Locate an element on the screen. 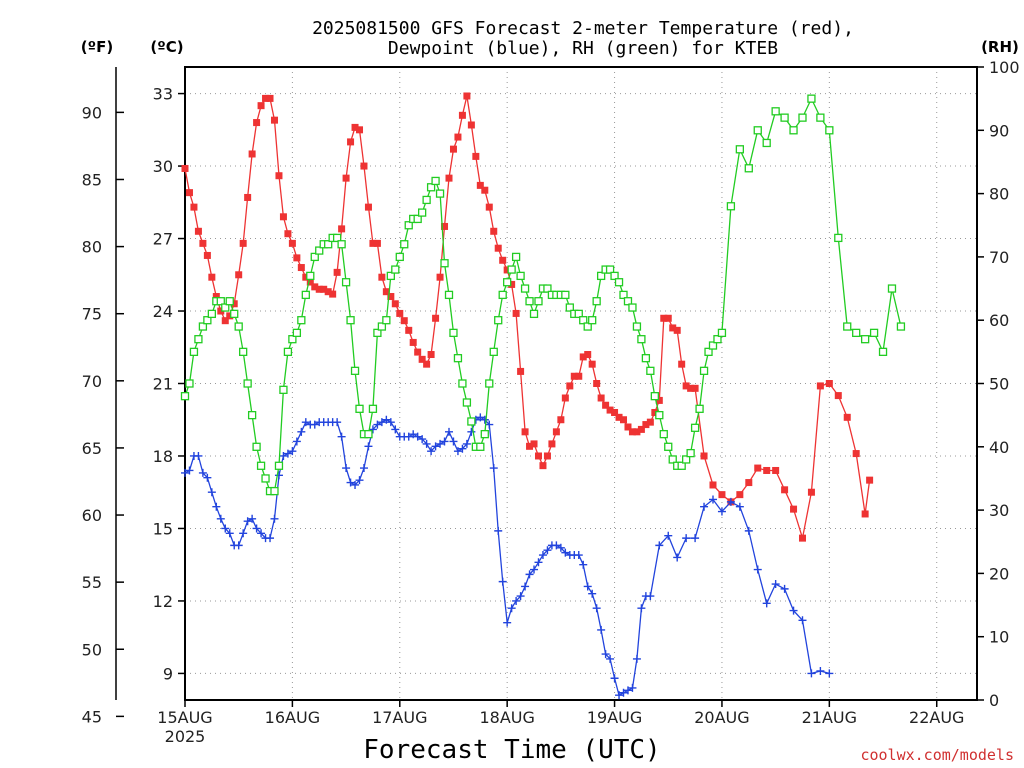 The width and height of the screenshot is (1024, 768). celsius-tick-label: 12 is located at coordinates (163, 601).